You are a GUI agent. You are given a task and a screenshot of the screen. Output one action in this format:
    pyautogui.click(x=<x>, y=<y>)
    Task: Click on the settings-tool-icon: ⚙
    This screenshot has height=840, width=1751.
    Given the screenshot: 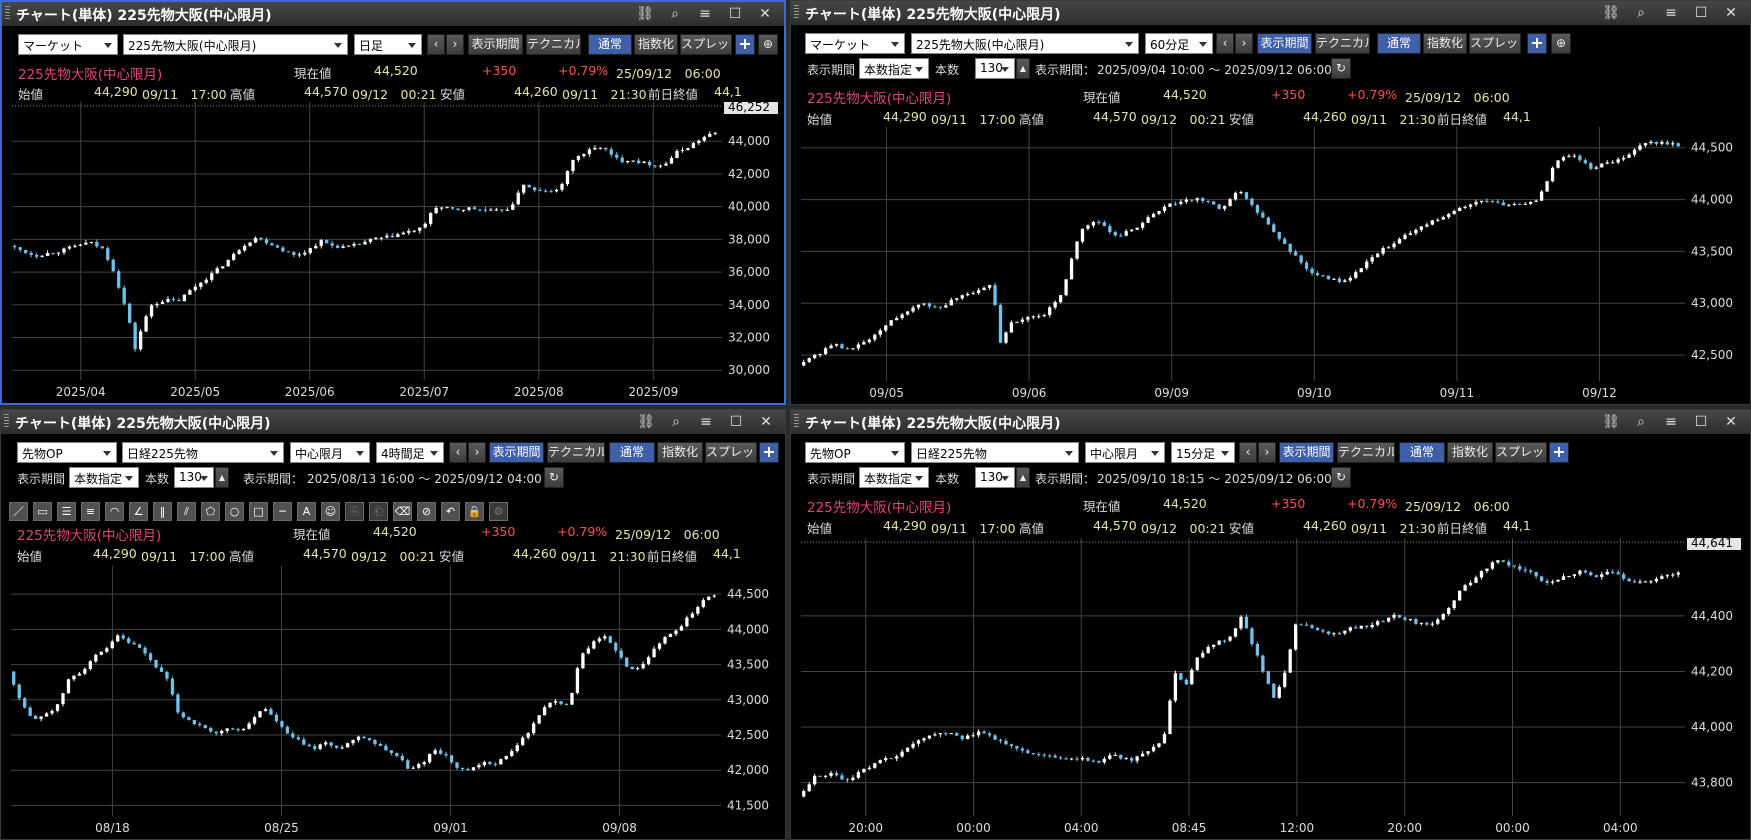 What is the action you would take?
    pyautogui.click(x=498, y=511)
    